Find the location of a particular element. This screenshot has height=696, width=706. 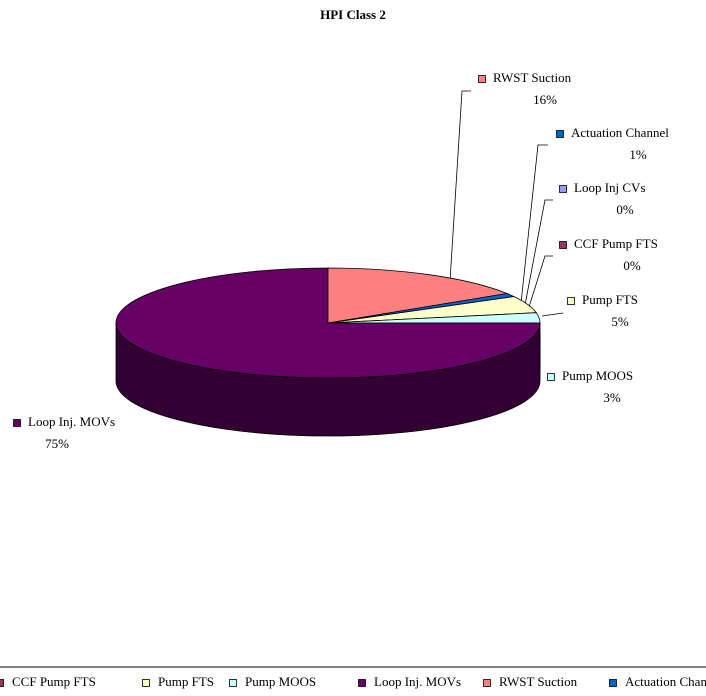

legend-label: CCF Pump FTS is located at coordinates (54, 681).